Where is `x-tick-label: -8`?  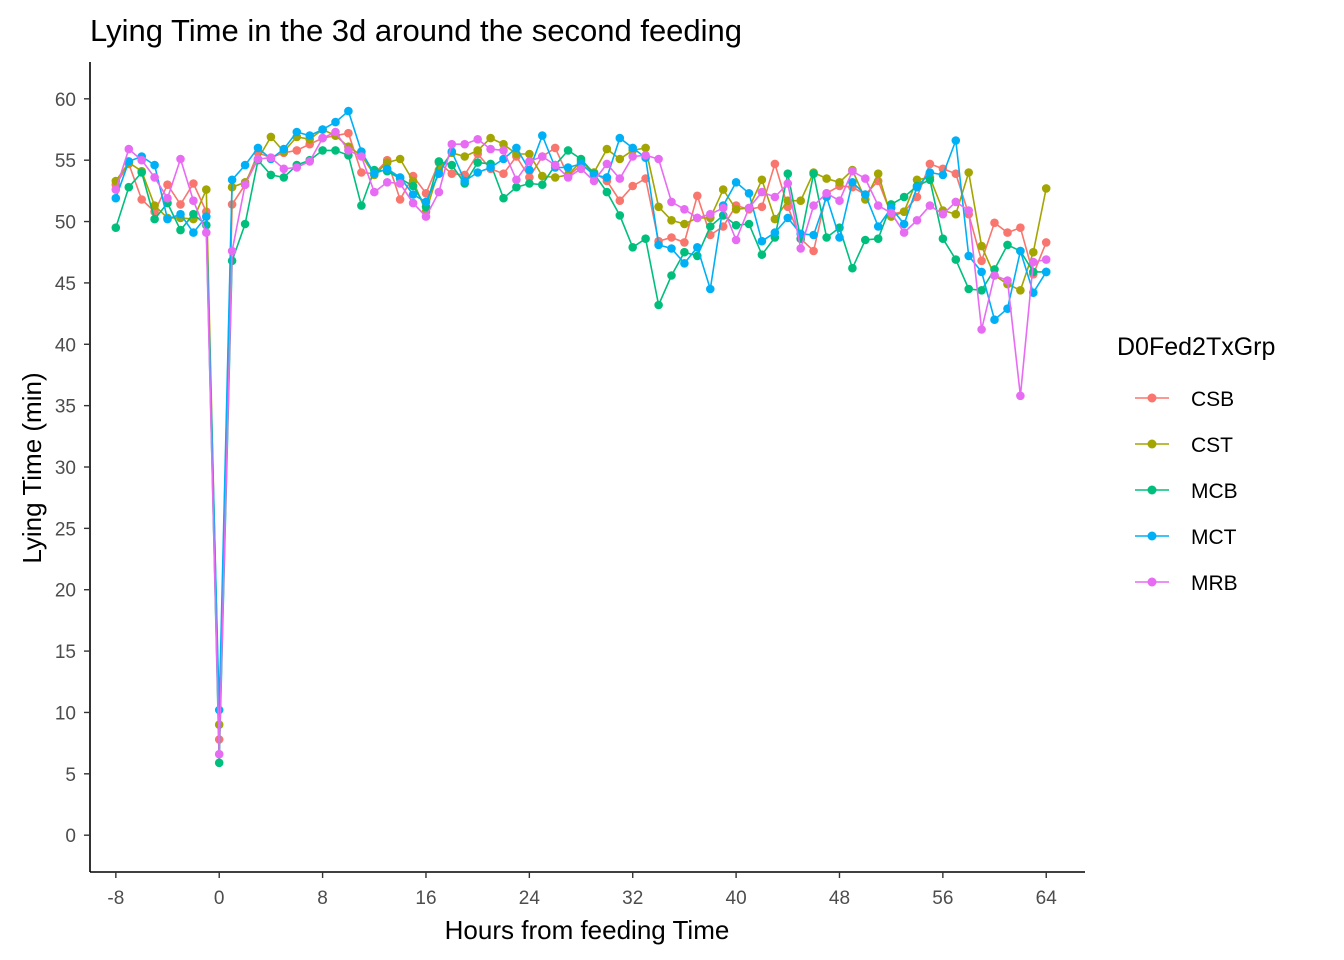 x-tick-label: -8 is located at coordinates (115, 898).